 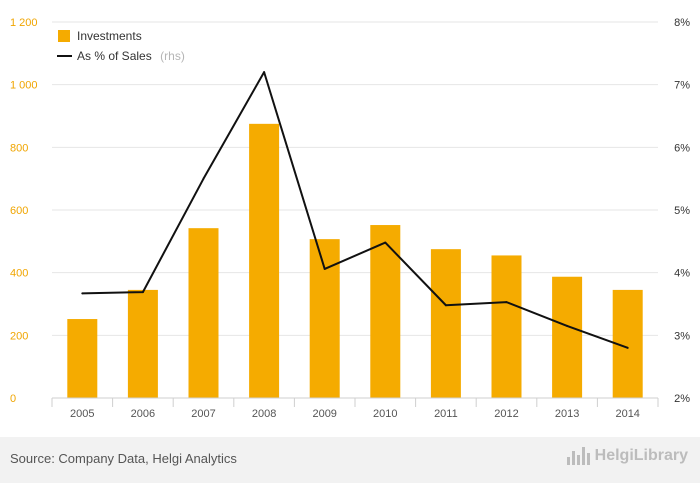 I want to click on x-axis-tick-label: 2010, so click(x=385, y=414).